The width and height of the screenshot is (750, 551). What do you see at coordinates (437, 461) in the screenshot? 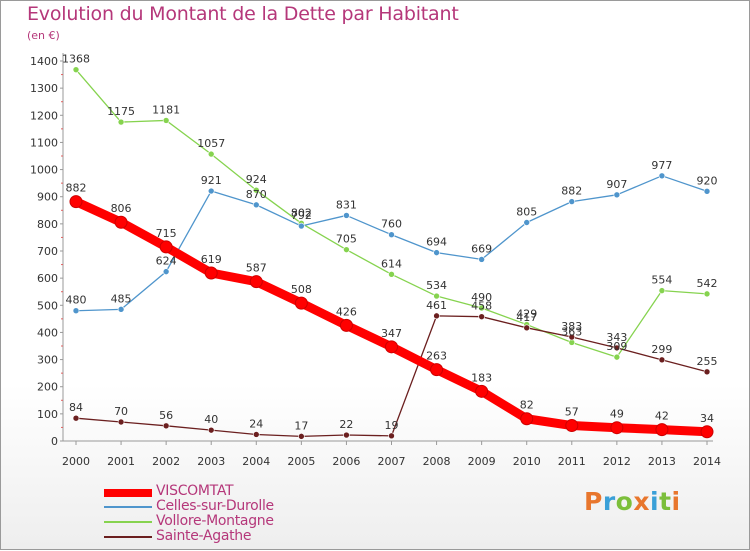
I see `x-tick-label: 2008` at bounding box center [437, 461].